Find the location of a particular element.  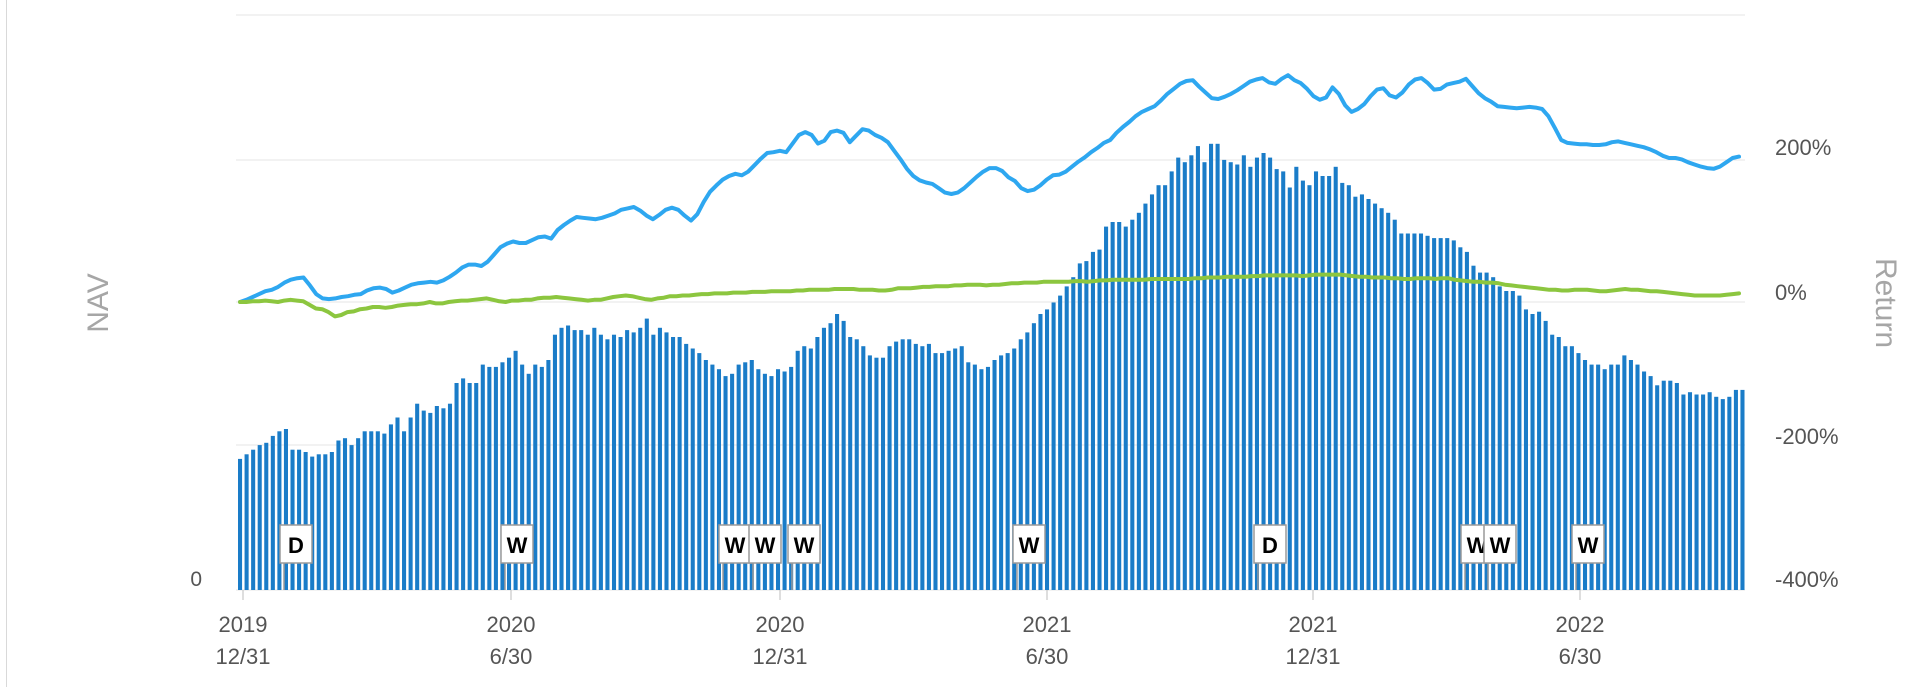

x-axis-tick-year: 2021 is located at coordinates (1313, 624).